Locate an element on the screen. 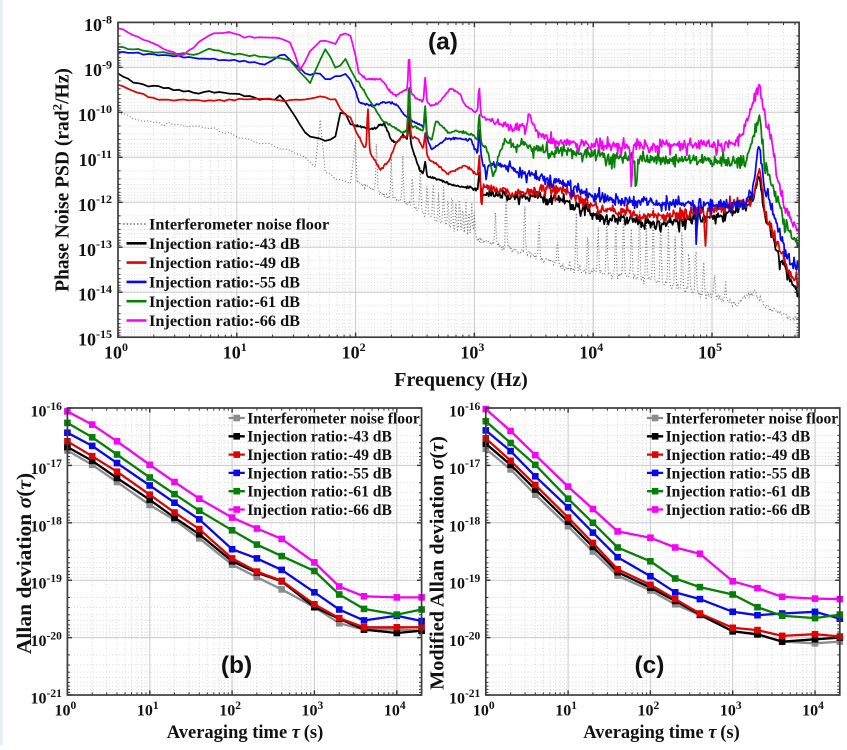 The height and width of the screenshot is (750, 847). svg-text: 10⁴ is located at coordinates (591, 351).